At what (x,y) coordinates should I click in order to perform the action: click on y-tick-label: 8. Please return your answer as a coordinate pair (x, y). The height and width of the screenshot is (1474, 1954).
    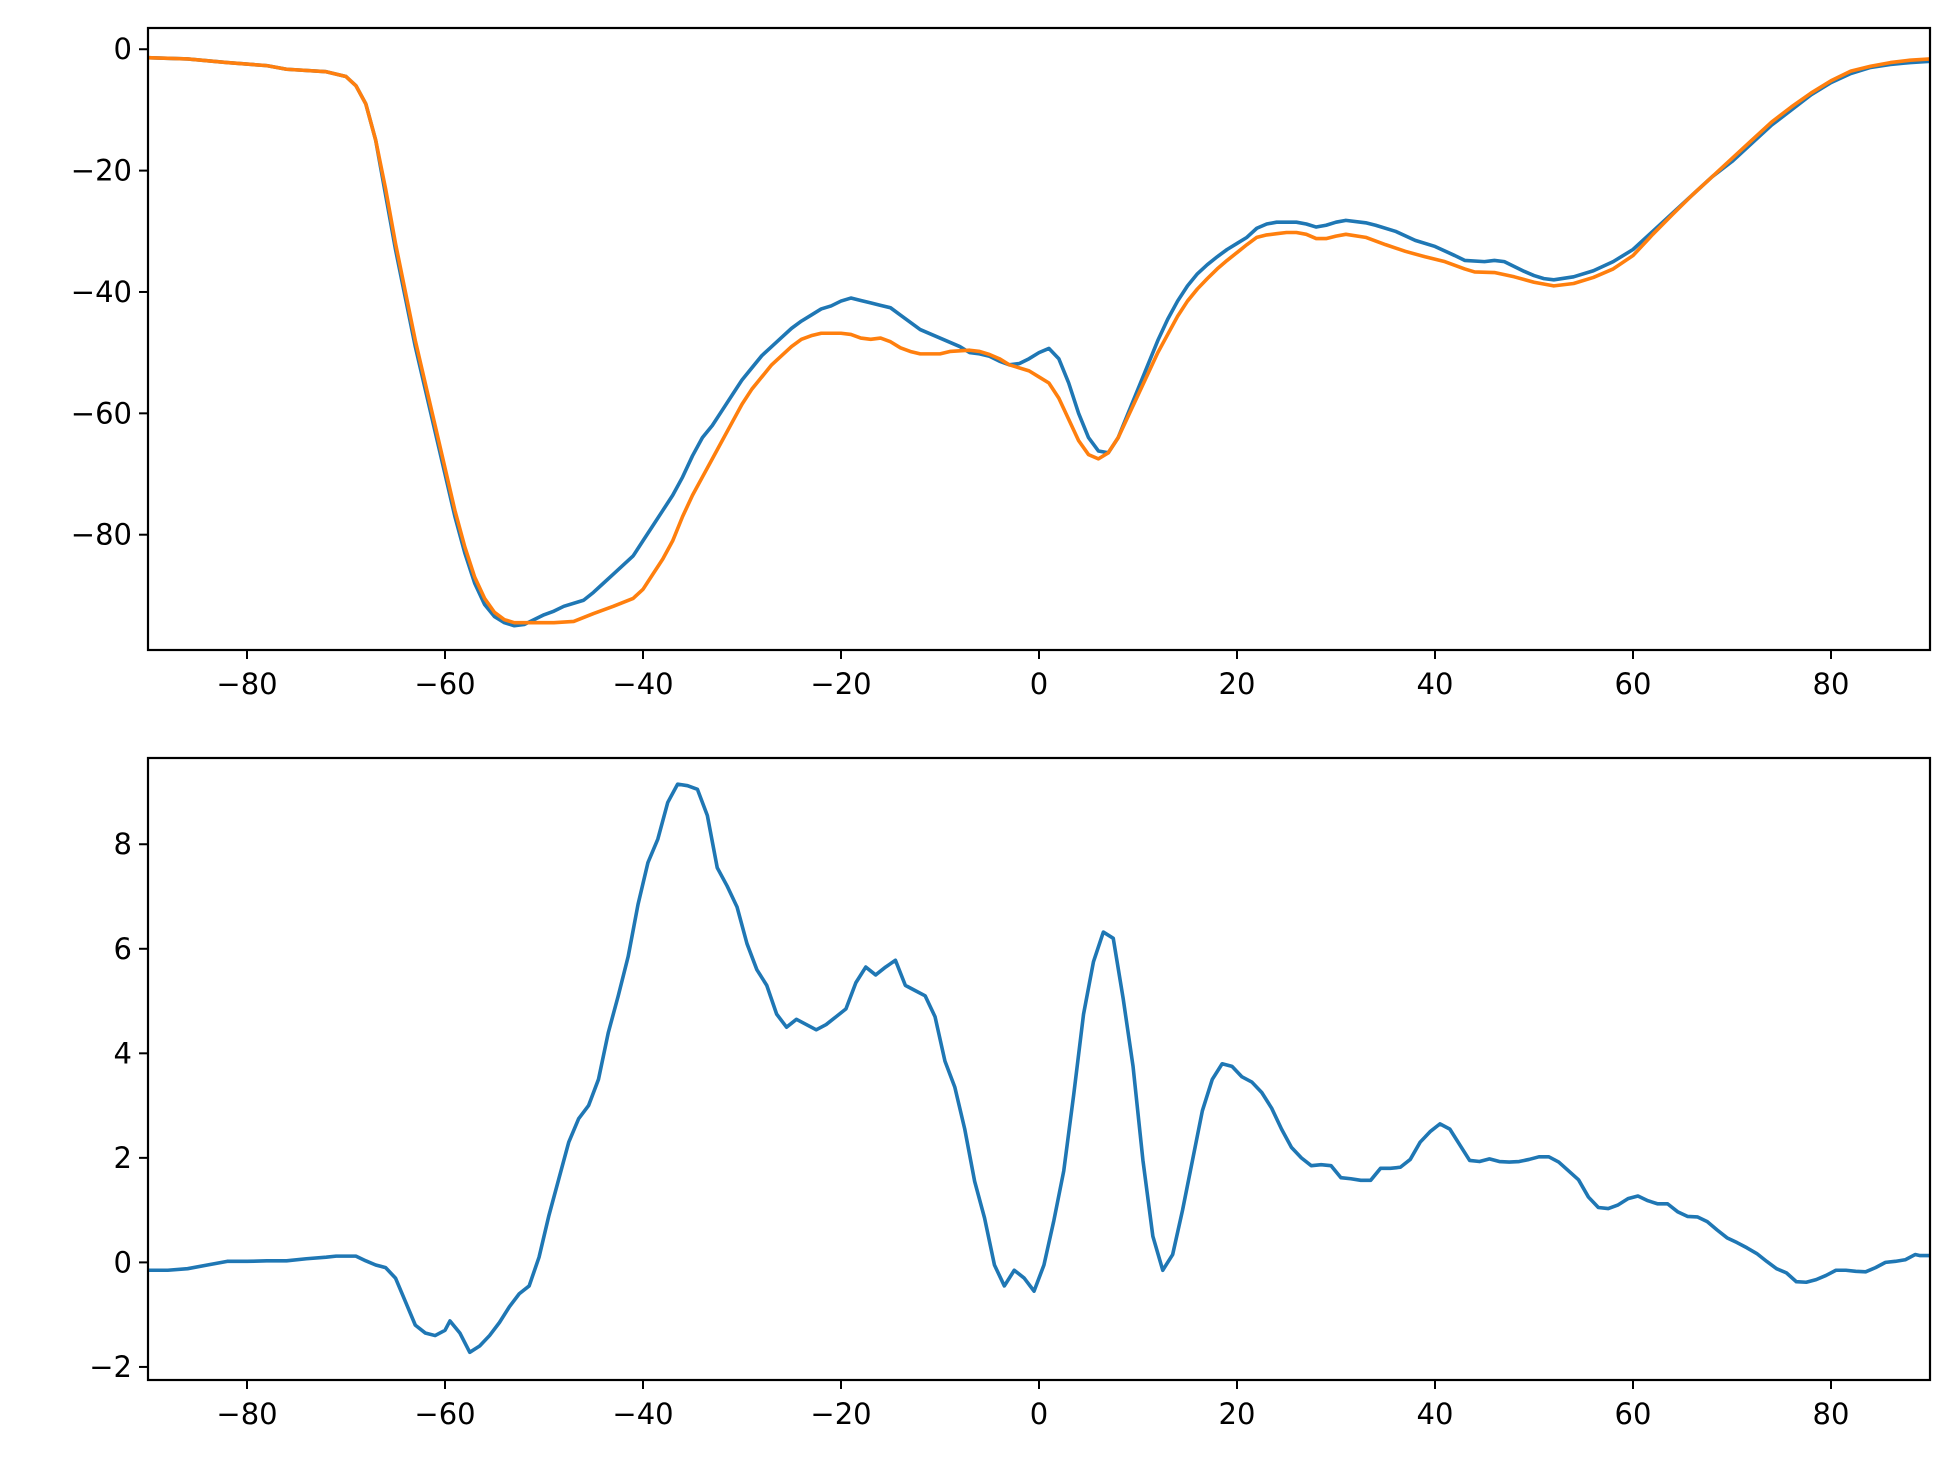
    Looking at the image, I should click on (123, 844).